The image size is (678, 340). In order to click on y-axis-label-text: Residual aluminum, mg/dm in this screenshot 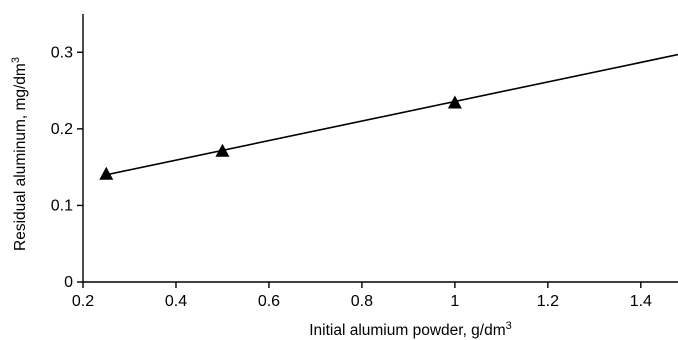, I will do `click(20, 157)`.